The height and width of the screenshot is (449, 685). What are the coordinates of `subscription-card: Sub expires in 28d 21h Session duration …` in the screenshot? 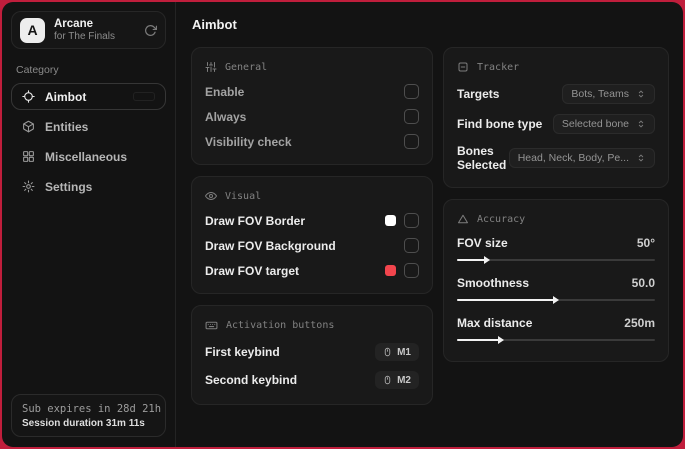 It's located at (88, 415).